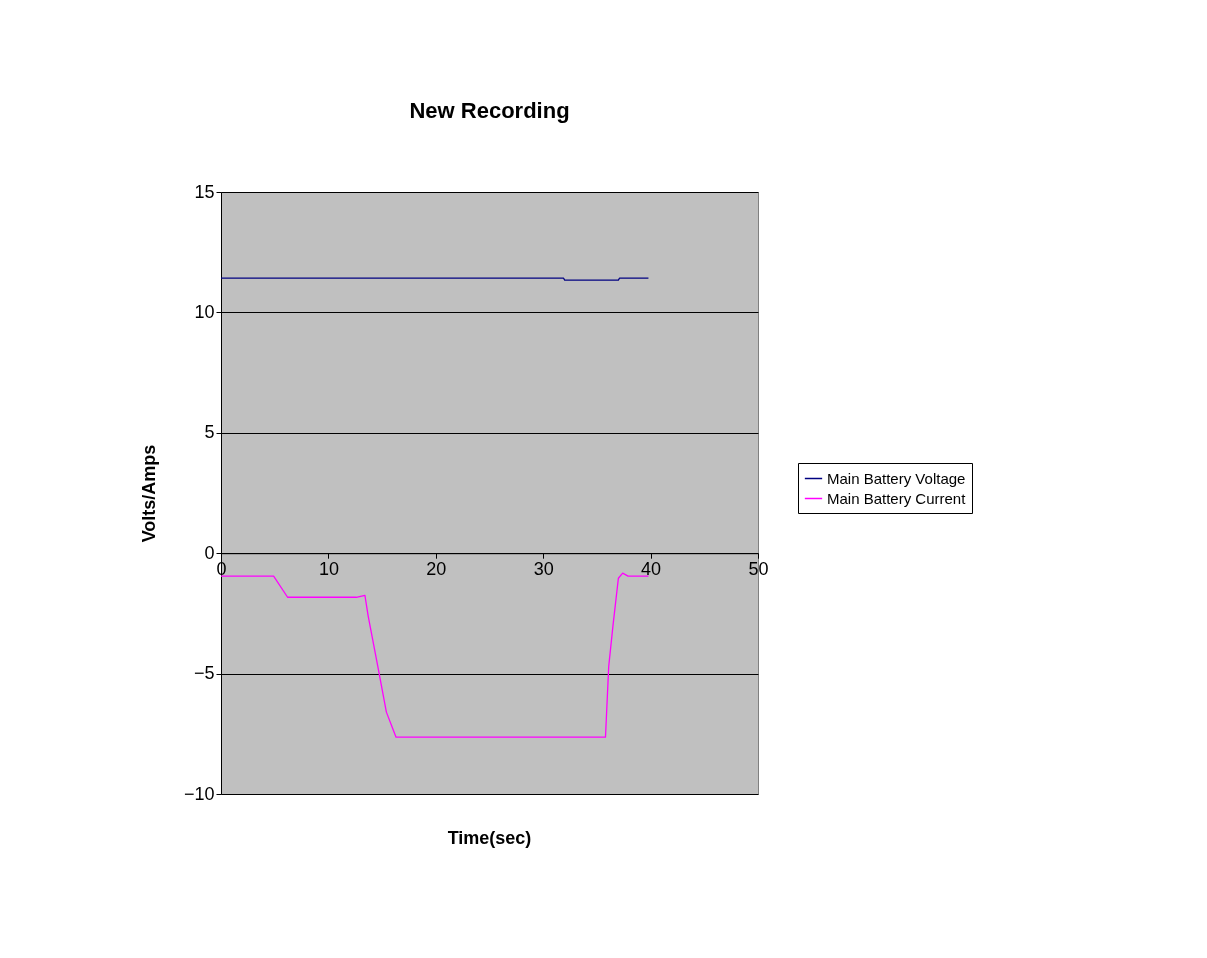  What do you see at coordinates (204, 673) in the screenshot?
I see `y-tick-label: −5` at bounding box center [204, 673].